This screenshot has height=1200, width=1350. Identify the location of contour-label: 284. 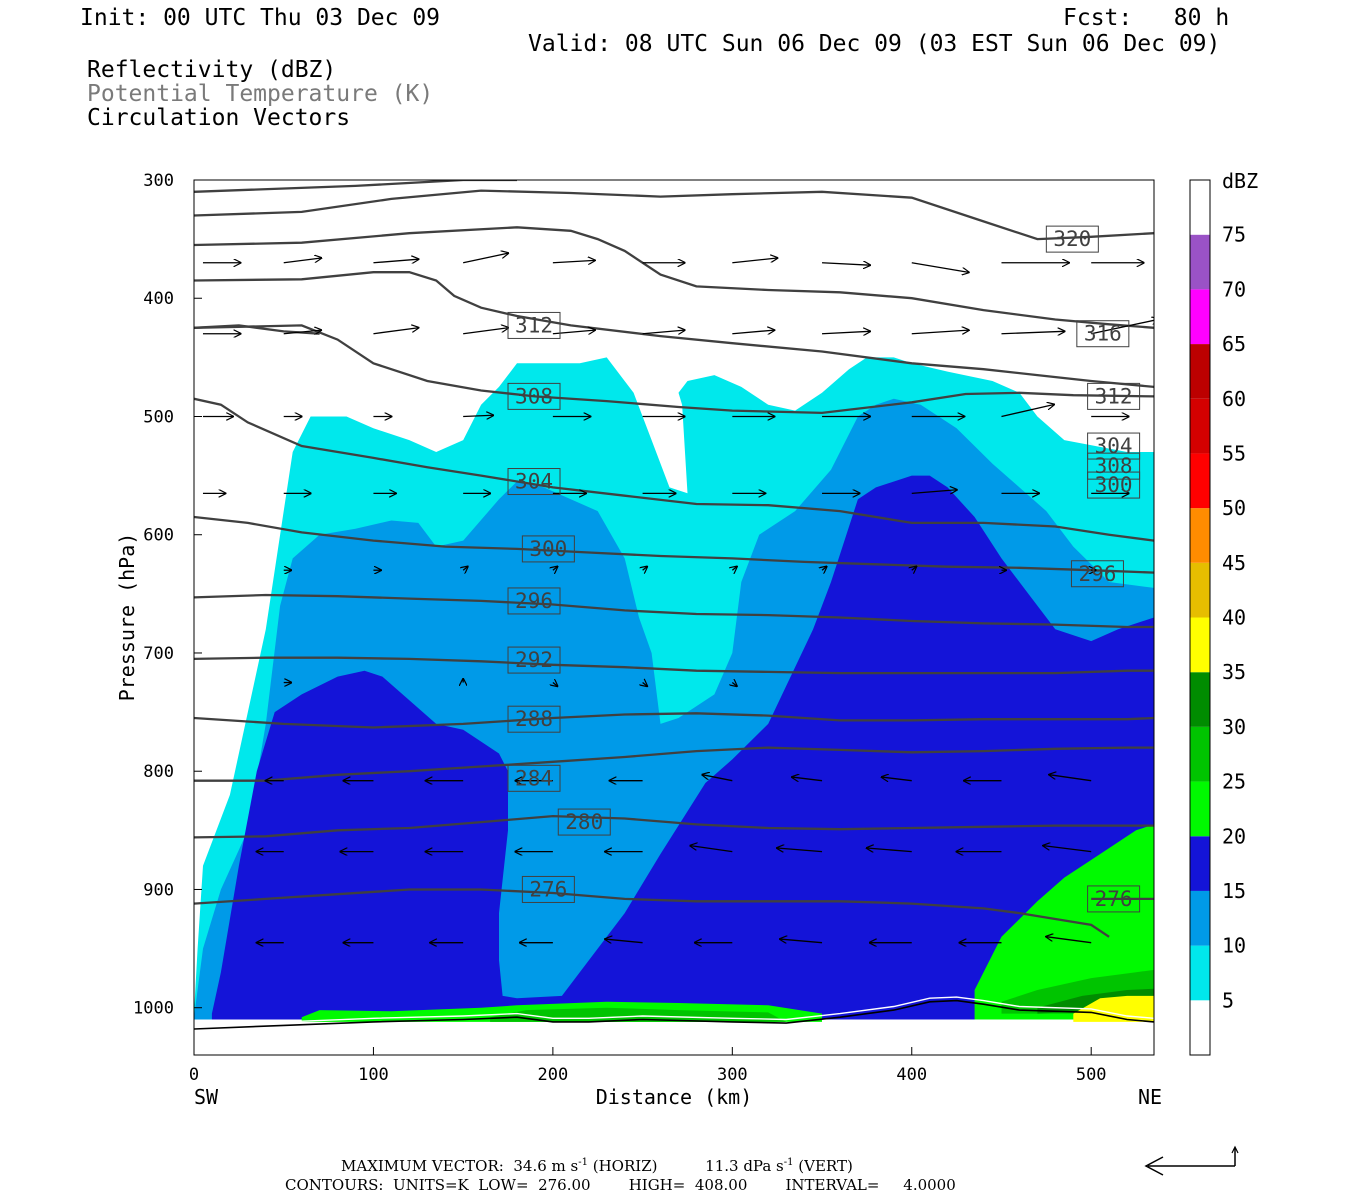
(534, 778).